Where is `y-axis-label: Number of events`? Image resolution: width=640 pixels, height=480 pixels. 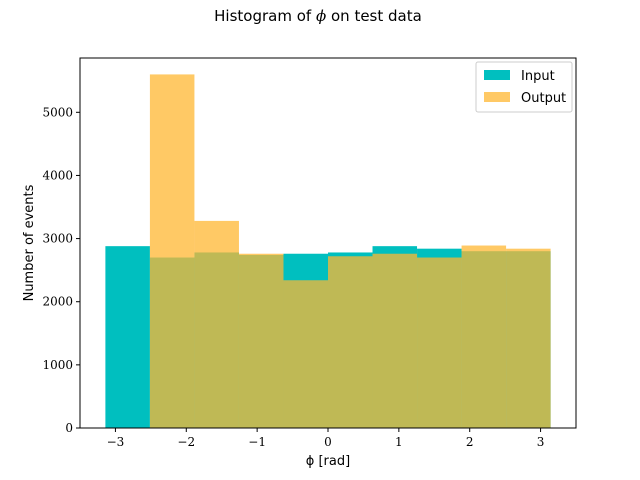 y-axis-label: Number of events is located at coordinates (29, 242).